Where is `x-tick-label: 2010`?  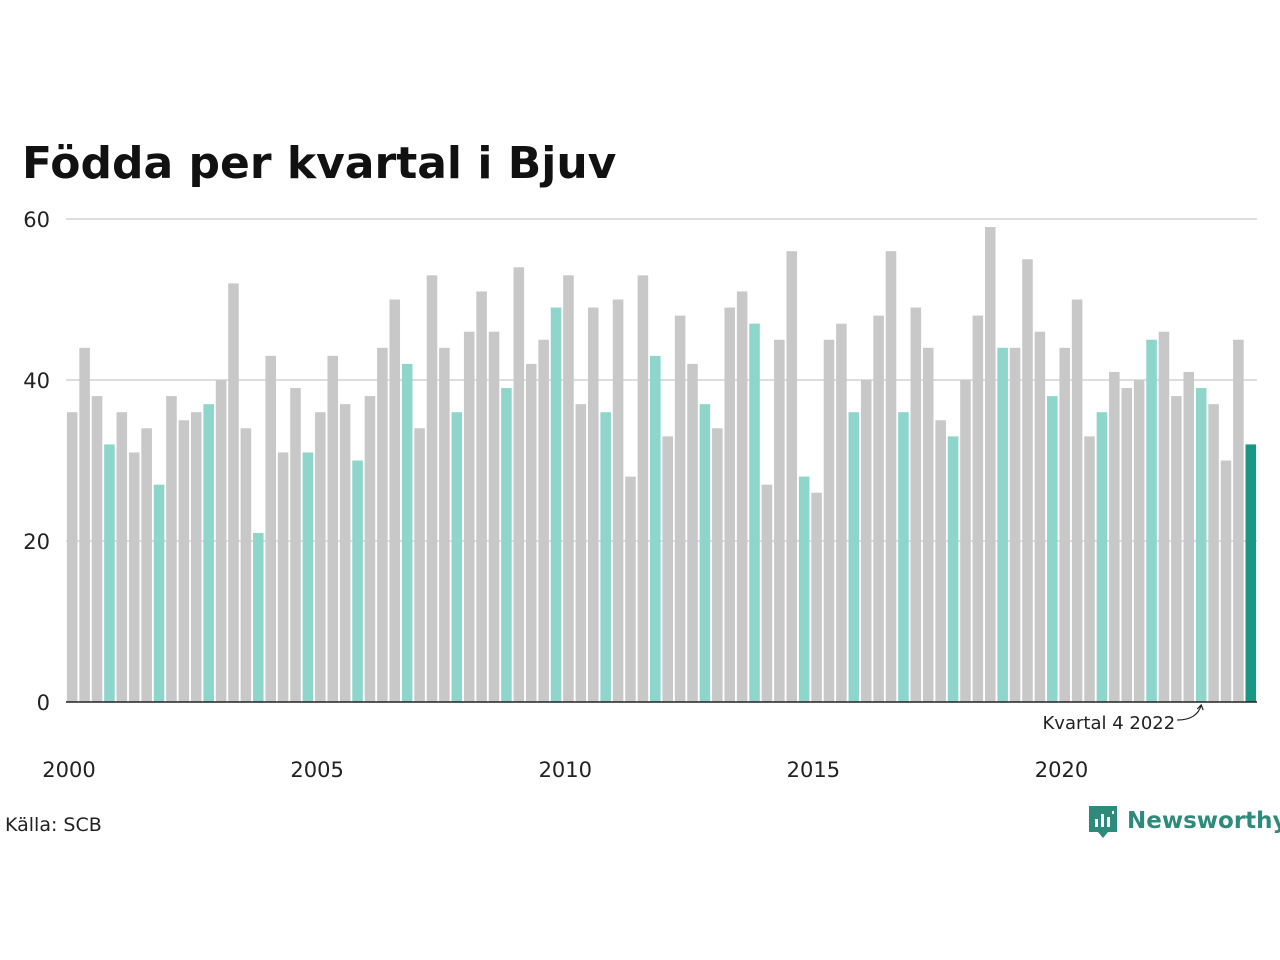
x-tick-label: 2010 is located at coordinates (565, 770).